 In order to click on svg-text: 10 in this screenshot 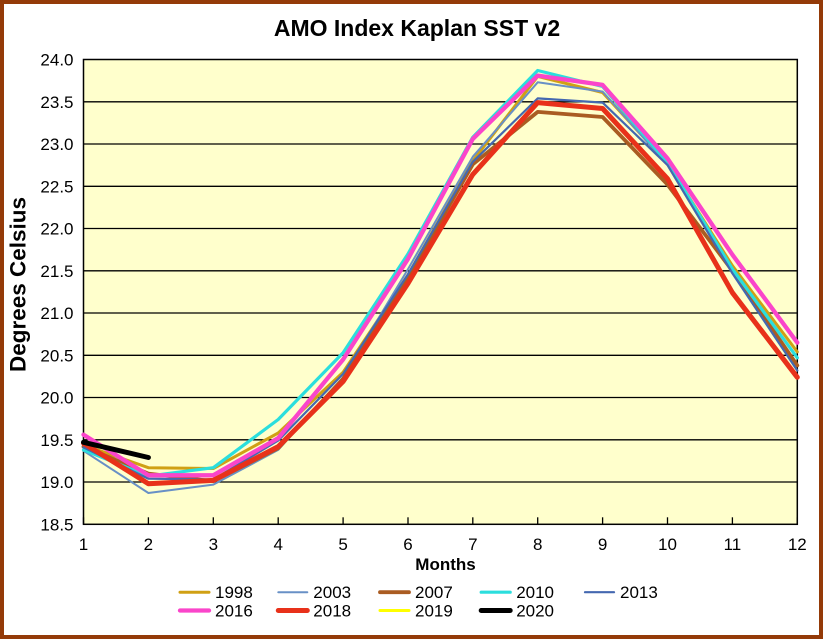, I will do `click(667, 544)`.